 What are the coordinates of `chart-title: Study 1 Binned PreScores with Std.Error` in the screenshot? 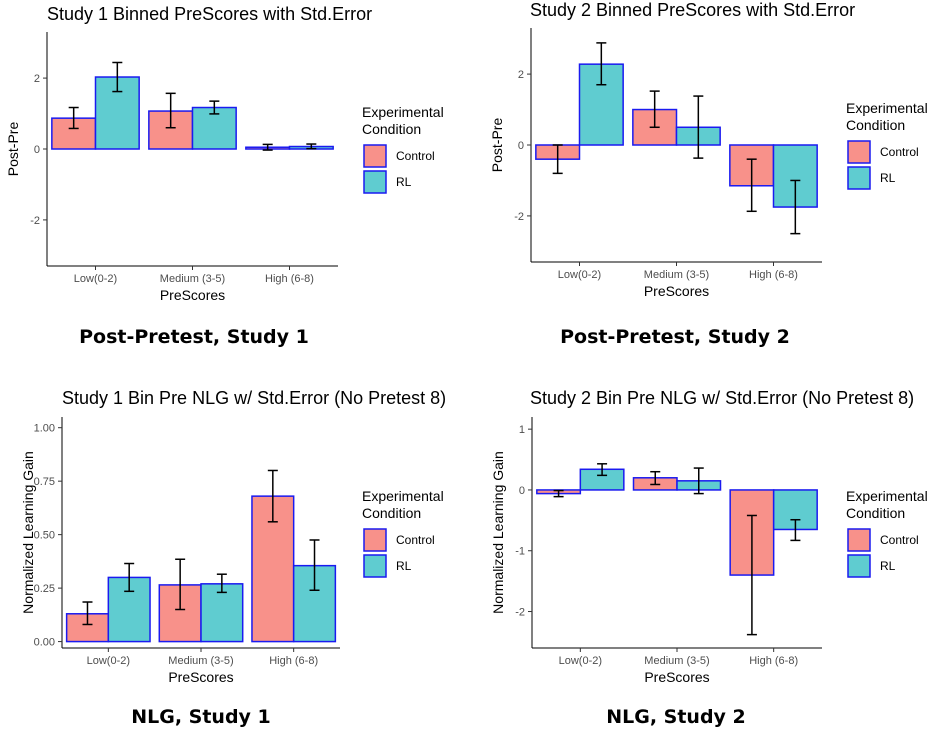 It's located at (209, 14).